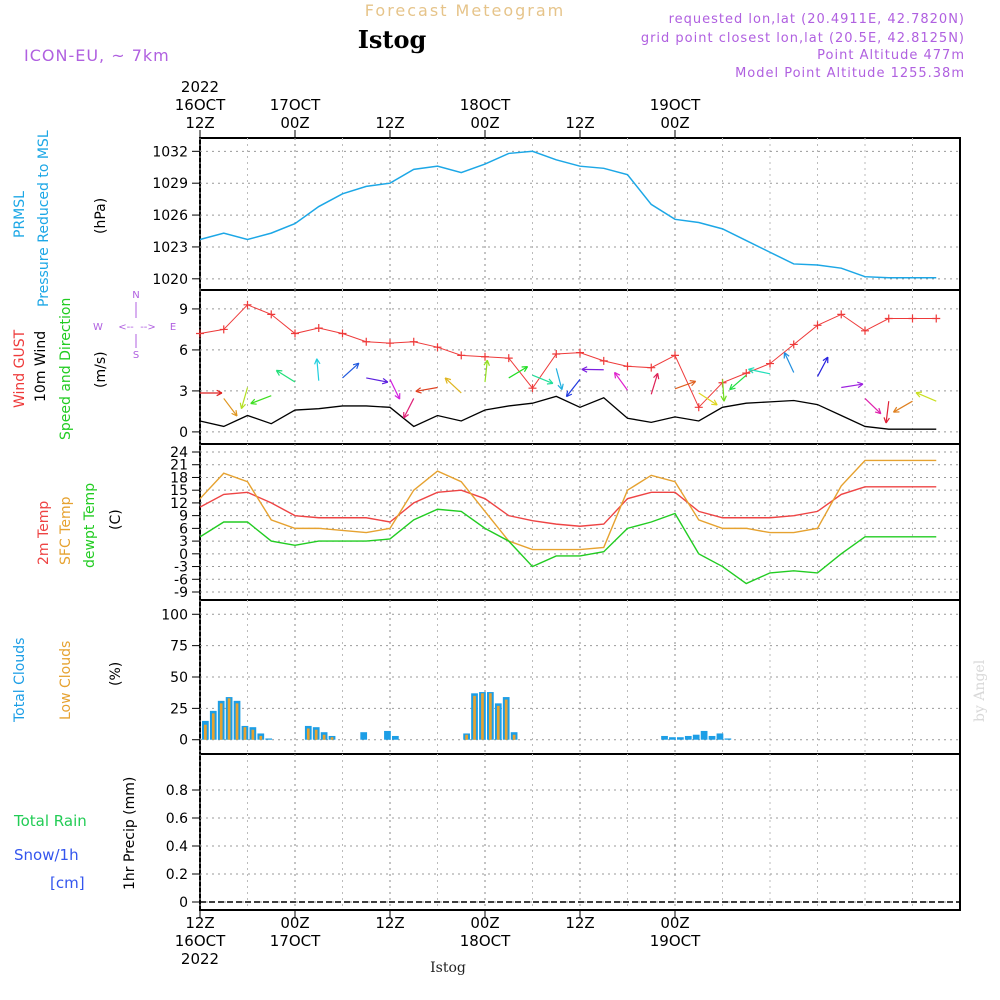 Image resolution: width=1000 pixels, height=1000 pixels. I want to click on station-title: Istog, so click(392, 39).